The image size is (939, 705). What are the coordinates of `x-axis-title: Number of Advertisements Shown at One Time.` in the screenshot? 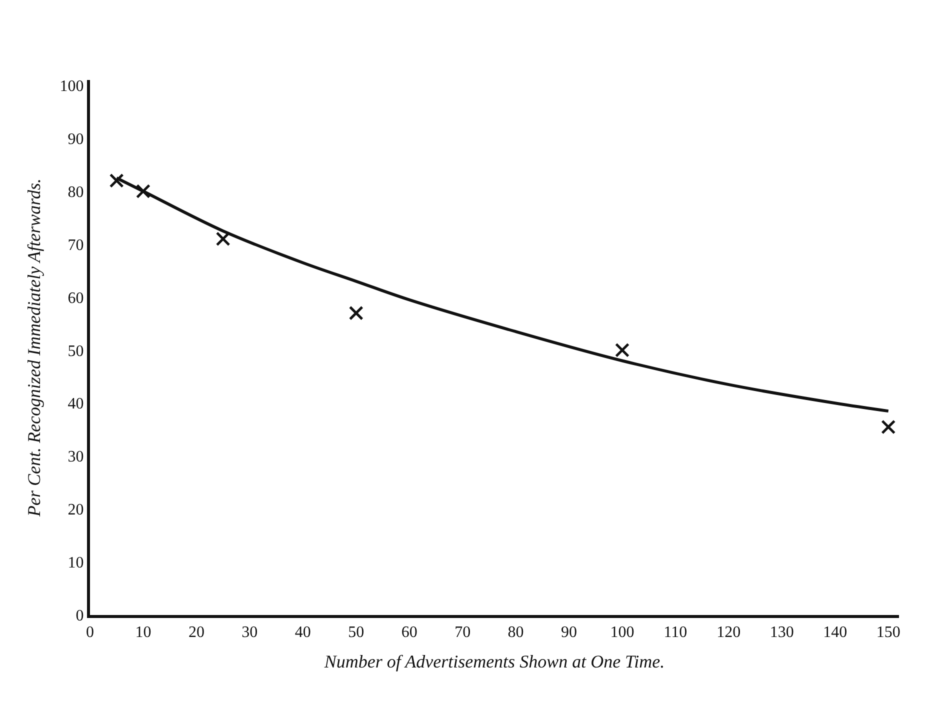 It's located at (494, 661).